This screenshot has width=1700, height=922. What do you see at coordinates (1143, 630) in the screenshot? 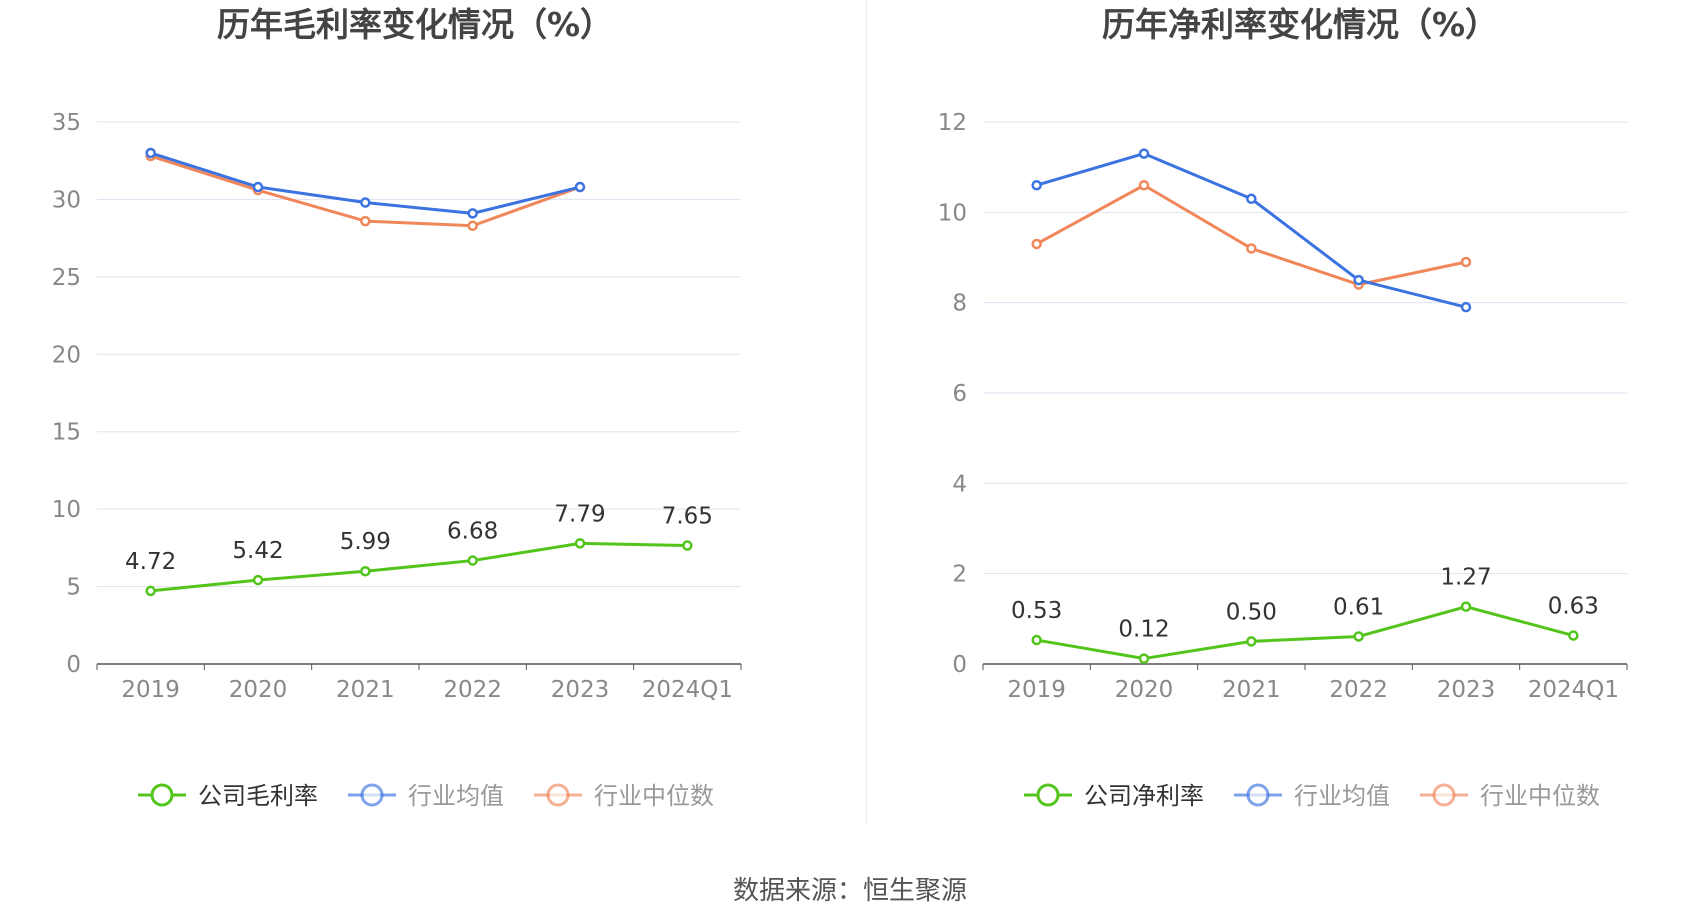
I see `data-label: 0.12` at bounding box center [1143, 630].